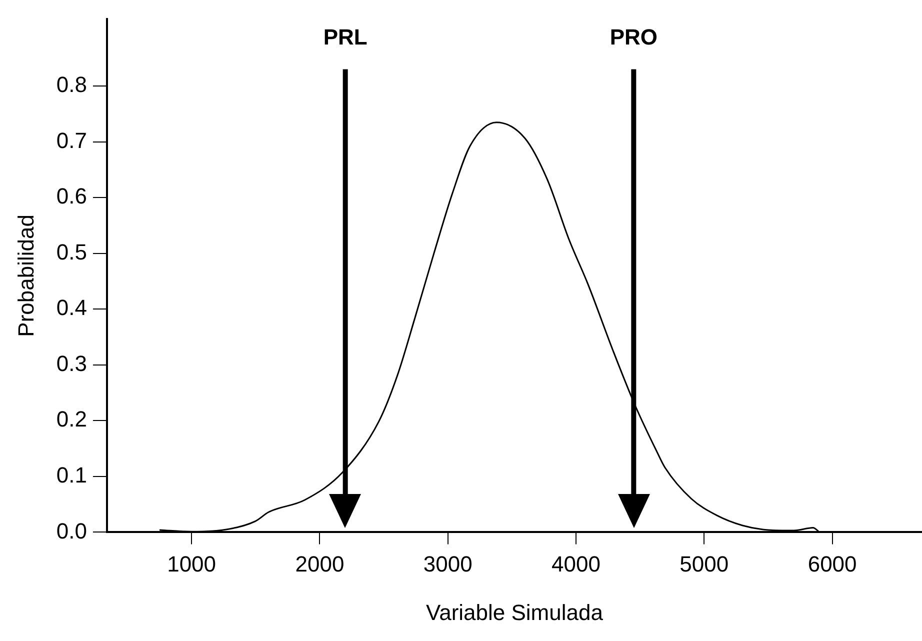 The height and width of the screenshot is (641, 922). I want to click on y-tick-label: 0.0, so click(71, 531).